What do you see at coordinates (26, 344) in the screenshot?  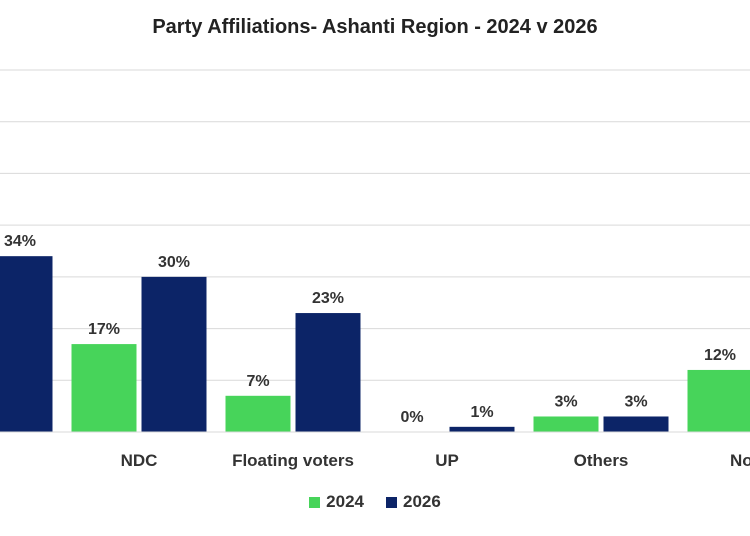 I see `bar-2026-p` at bounding box center [26, 344].